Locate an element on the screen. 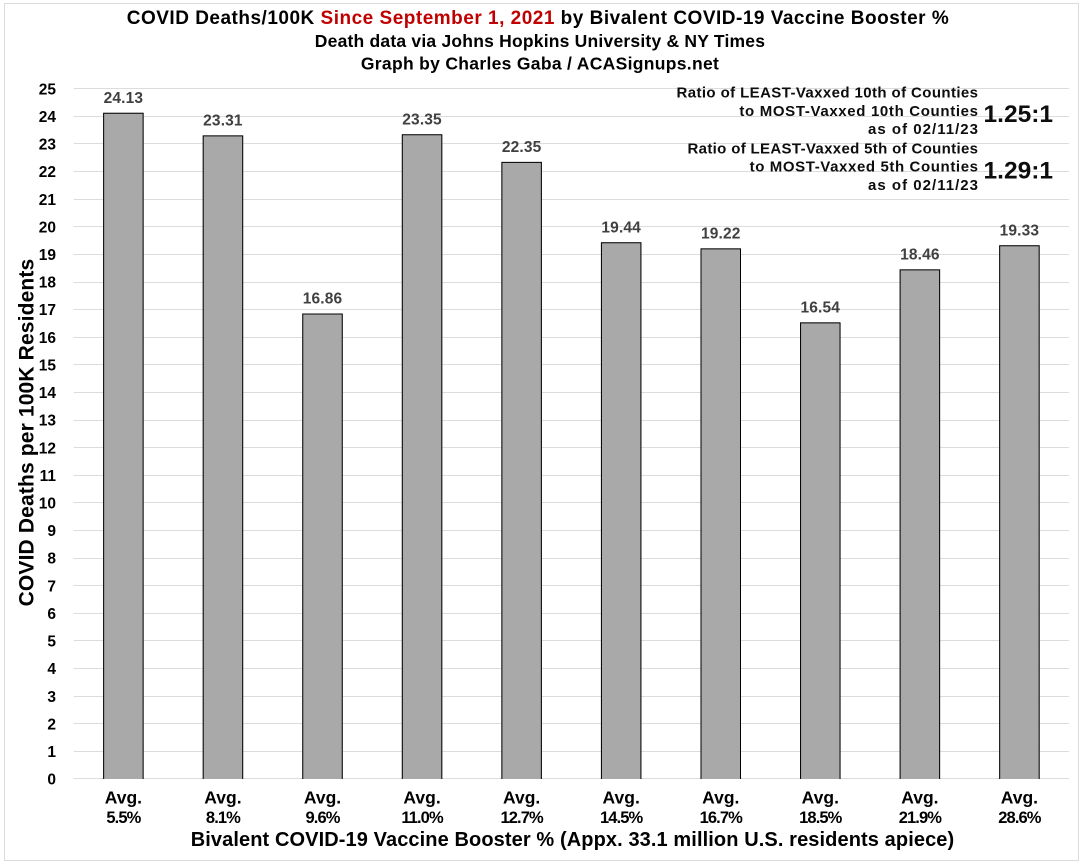 The image size is (1081, 865). svg-text: 11 is located at coordinates (48, 476).